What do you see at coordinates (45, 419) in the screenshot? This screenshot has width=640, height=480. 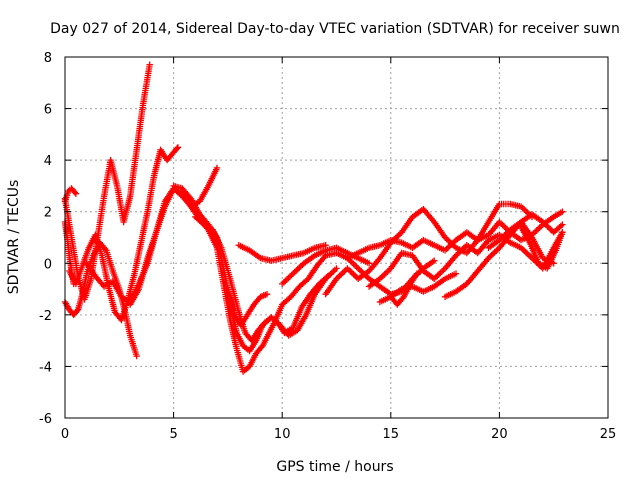 I see `y-tick-label: -6` at bounding box center [45, 419].